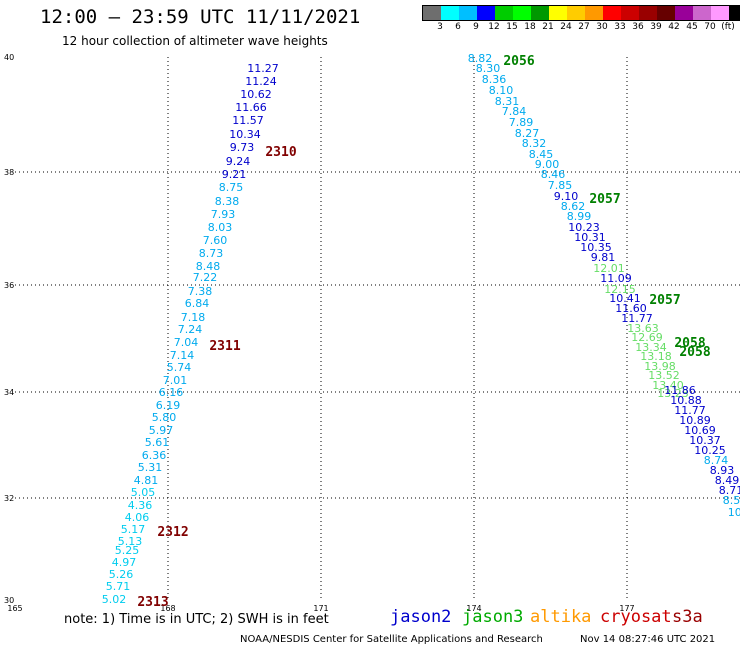  I want to click on swh-value-left: 5.17, so click(133, 529).